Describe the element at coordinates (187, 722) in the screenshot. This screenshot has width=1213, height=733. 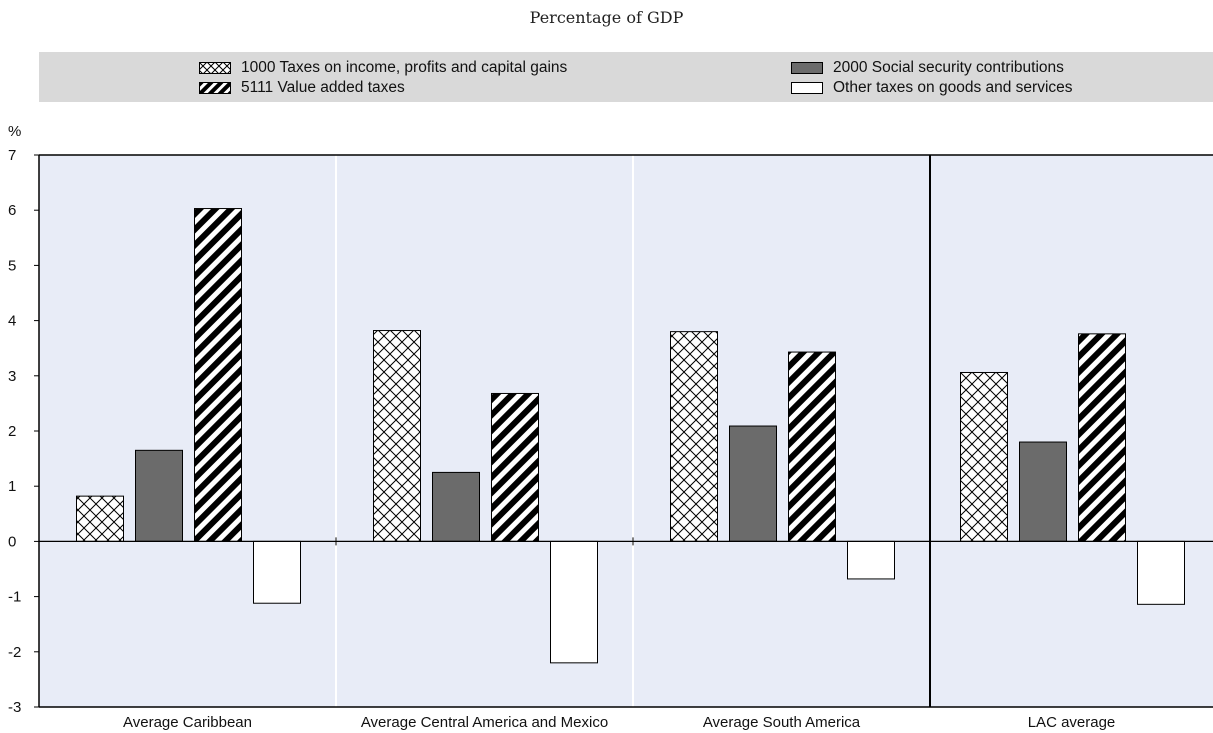
I see `category-label: Average Caribbean` at that location.